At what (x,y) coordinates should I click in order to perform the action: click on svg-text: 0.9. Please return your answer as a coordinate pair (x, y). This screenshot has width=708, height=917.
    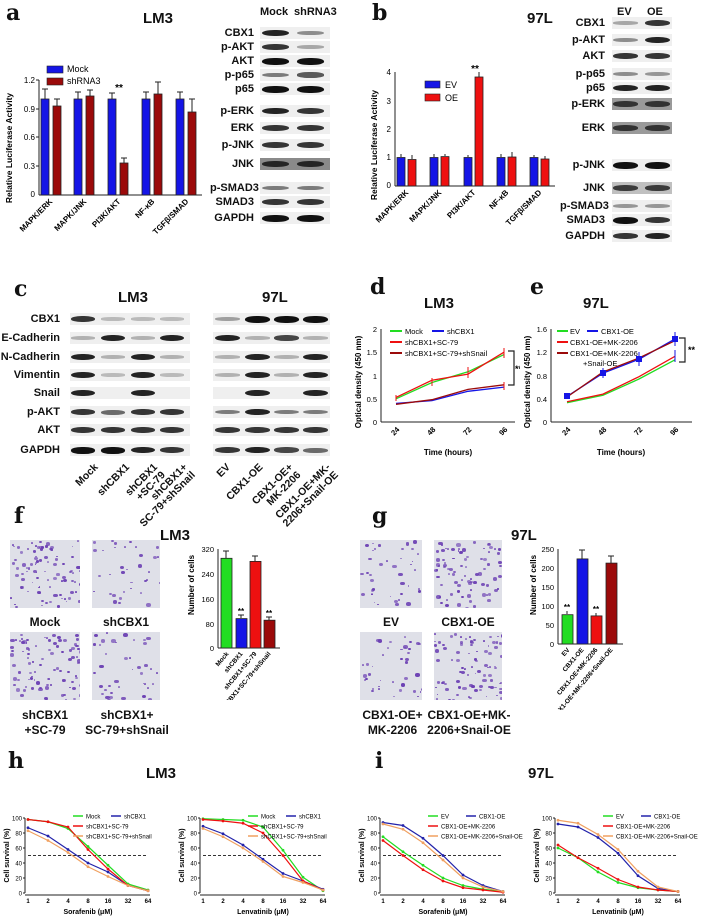
    Looking at the image, I should click on (30, 109).